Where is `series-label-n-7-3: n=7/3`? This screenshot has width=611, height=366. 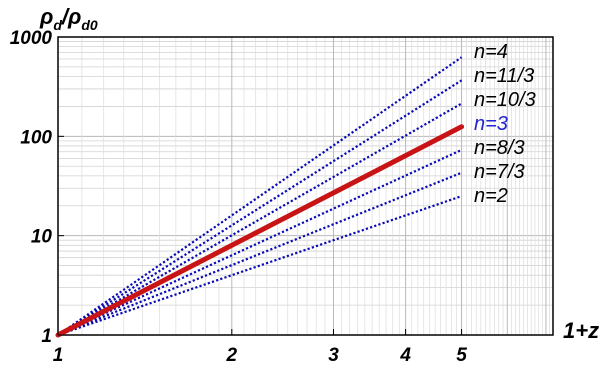 series-label-n-7-3: n=7/3 is located at coordinates (499, 172).